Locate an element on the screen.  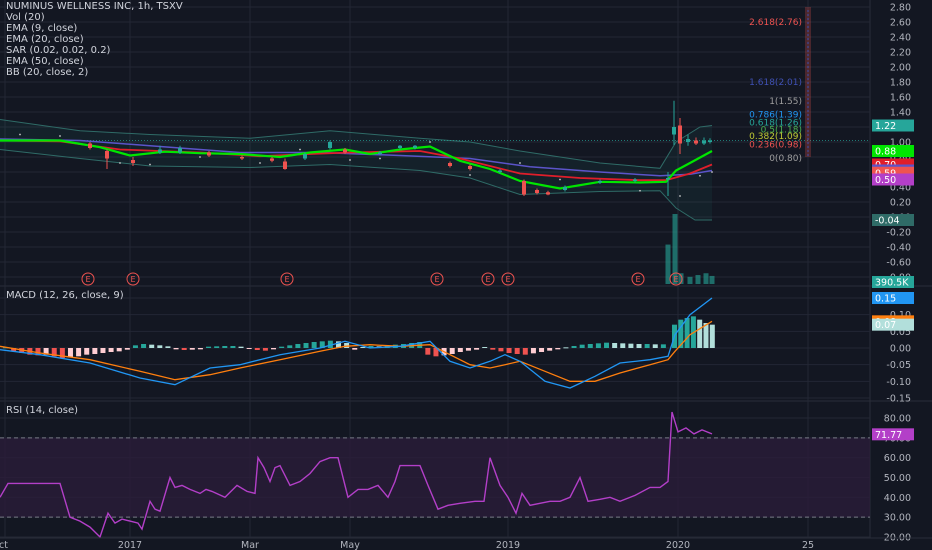
macd-signal-line is located at coordinates (356, 351).